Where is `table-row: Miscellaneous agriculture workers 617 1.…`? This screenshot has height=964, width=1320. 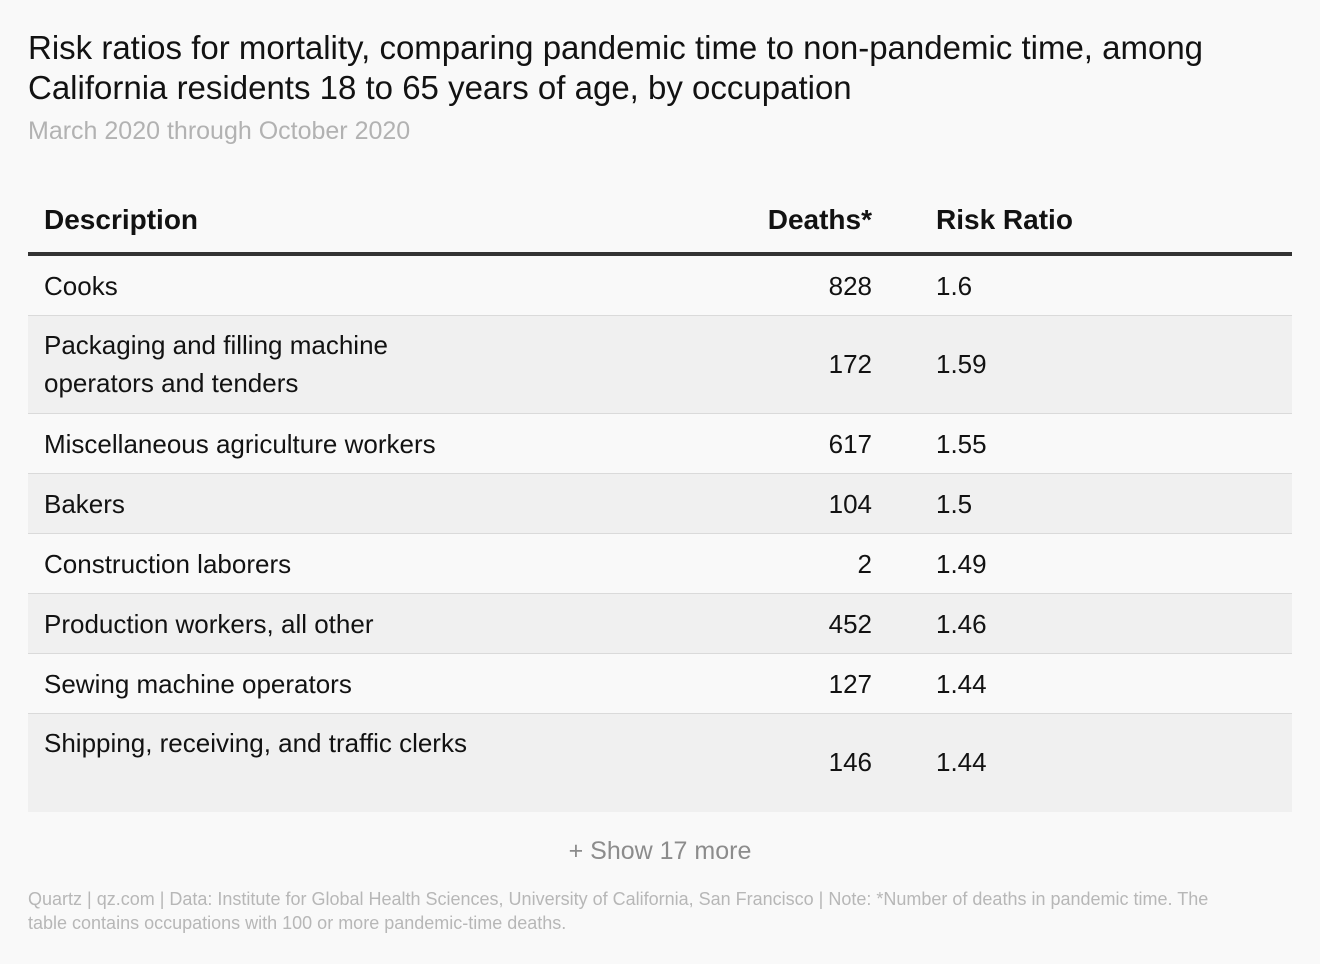 table-row: Miscellaneous agriculture workers 617 1.… is located at coordinates (660, 444).